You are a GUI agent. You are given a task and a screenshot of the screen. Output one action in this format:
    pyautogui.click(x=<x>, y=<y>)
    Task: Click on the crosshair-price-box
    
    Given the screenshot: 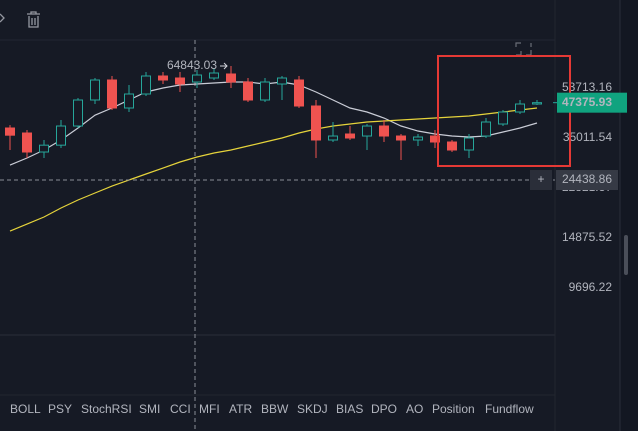 What is the action you would take?
    pyautogui.click(x=587, y=180)
    